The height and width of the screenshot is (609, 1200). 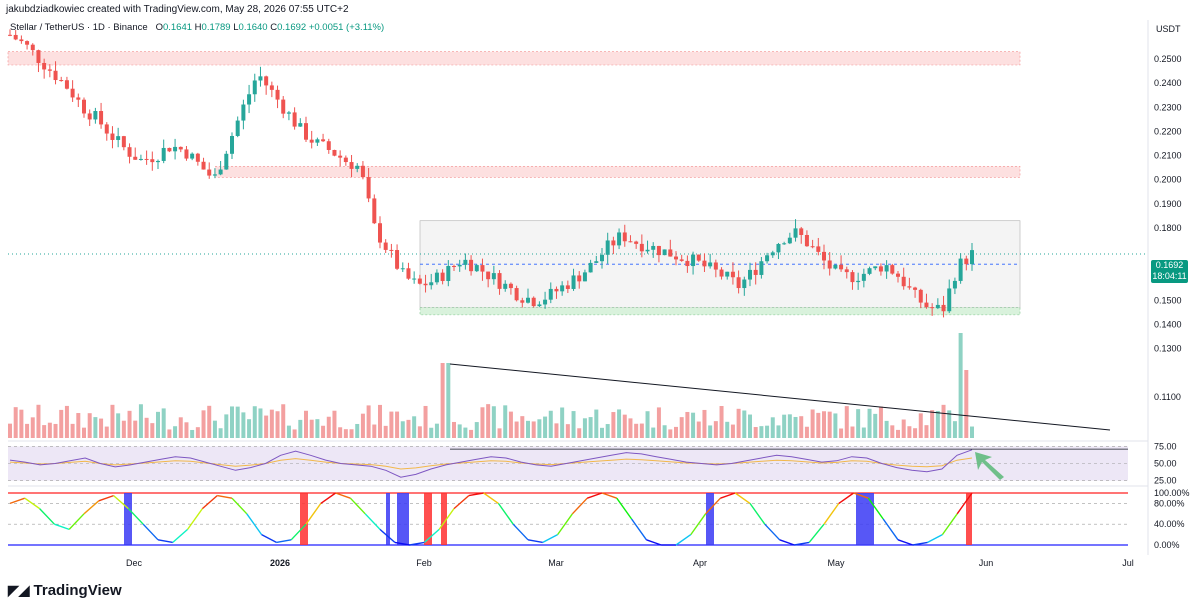 What do you see at coordinates (986, 563) in the screenshot?
I see `x-tick-label: Jun` at bounding box center [986, 563].